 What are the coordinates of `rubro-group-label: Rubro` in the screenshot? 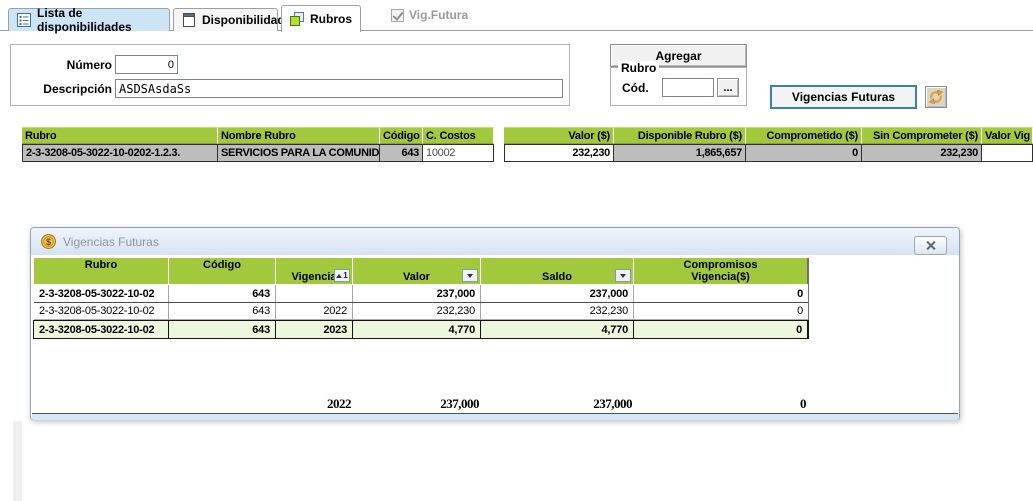 It's located at (639, 68).